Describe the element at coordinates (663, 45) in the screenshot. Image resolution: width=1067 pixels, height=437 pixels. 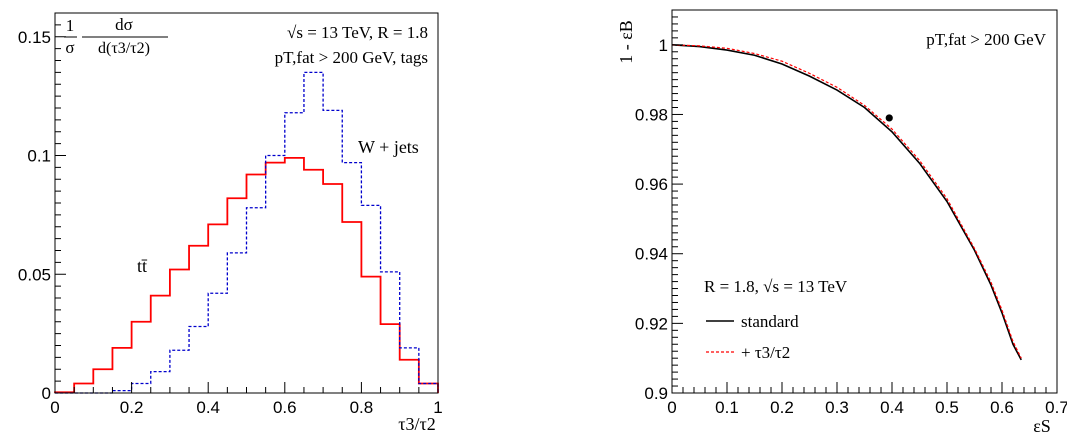
I see `right-y-tick-label: 1` at that location.